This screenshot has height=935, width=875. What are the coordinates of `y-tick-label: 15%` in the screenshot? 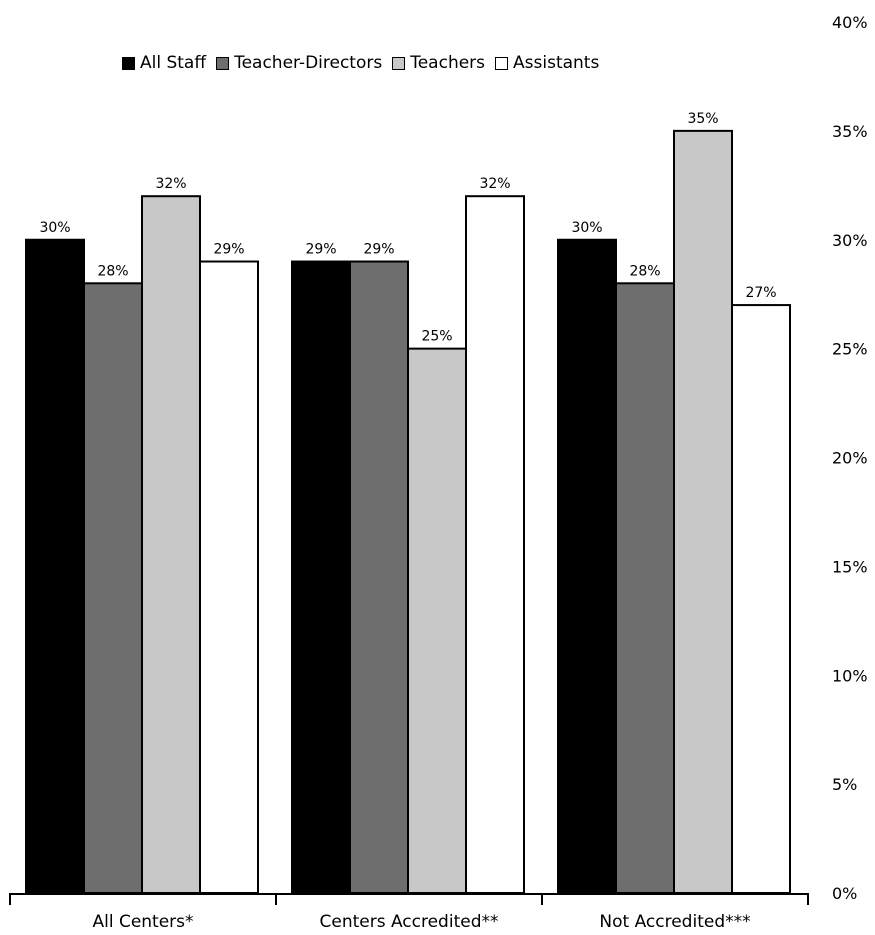 It's located at (850, 566).